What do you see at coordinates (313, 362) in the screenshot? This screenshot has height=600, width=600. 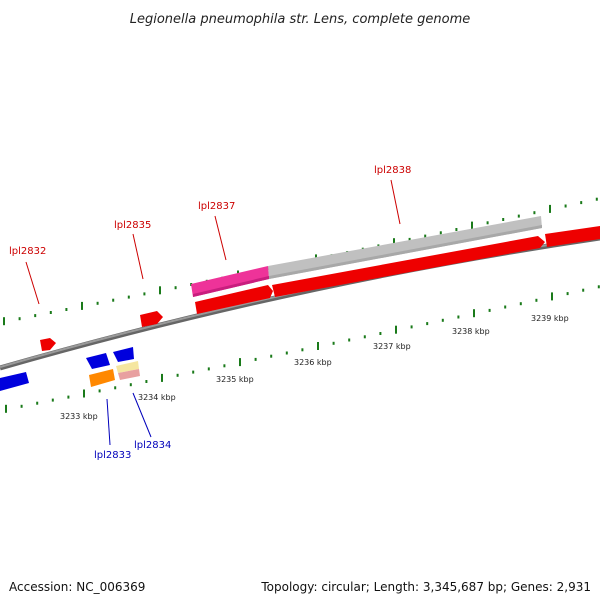 I see `scale-label-3236: 3236 kbp` at bounding box center [313, 362].